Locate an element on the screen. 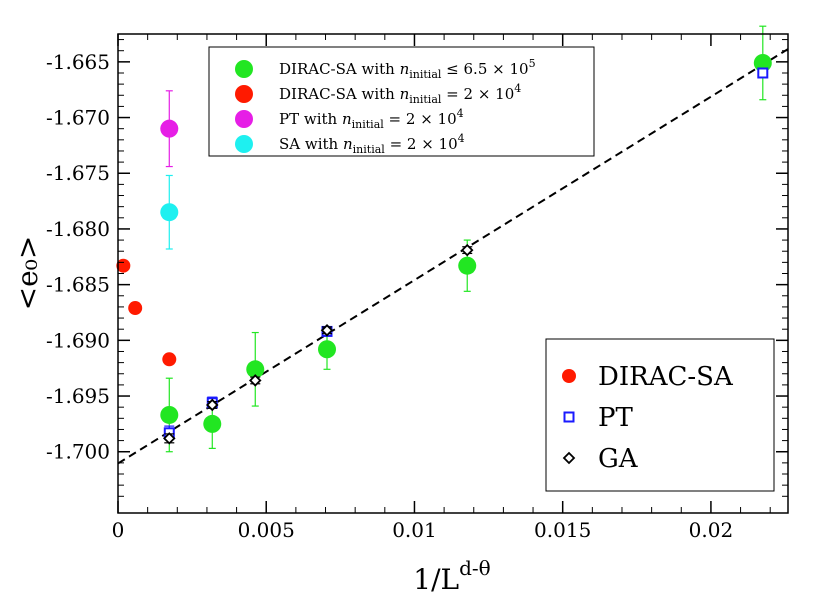 This screenshot has height=608, width=830. point-s0-p0 is located at coordinates (169, 414).